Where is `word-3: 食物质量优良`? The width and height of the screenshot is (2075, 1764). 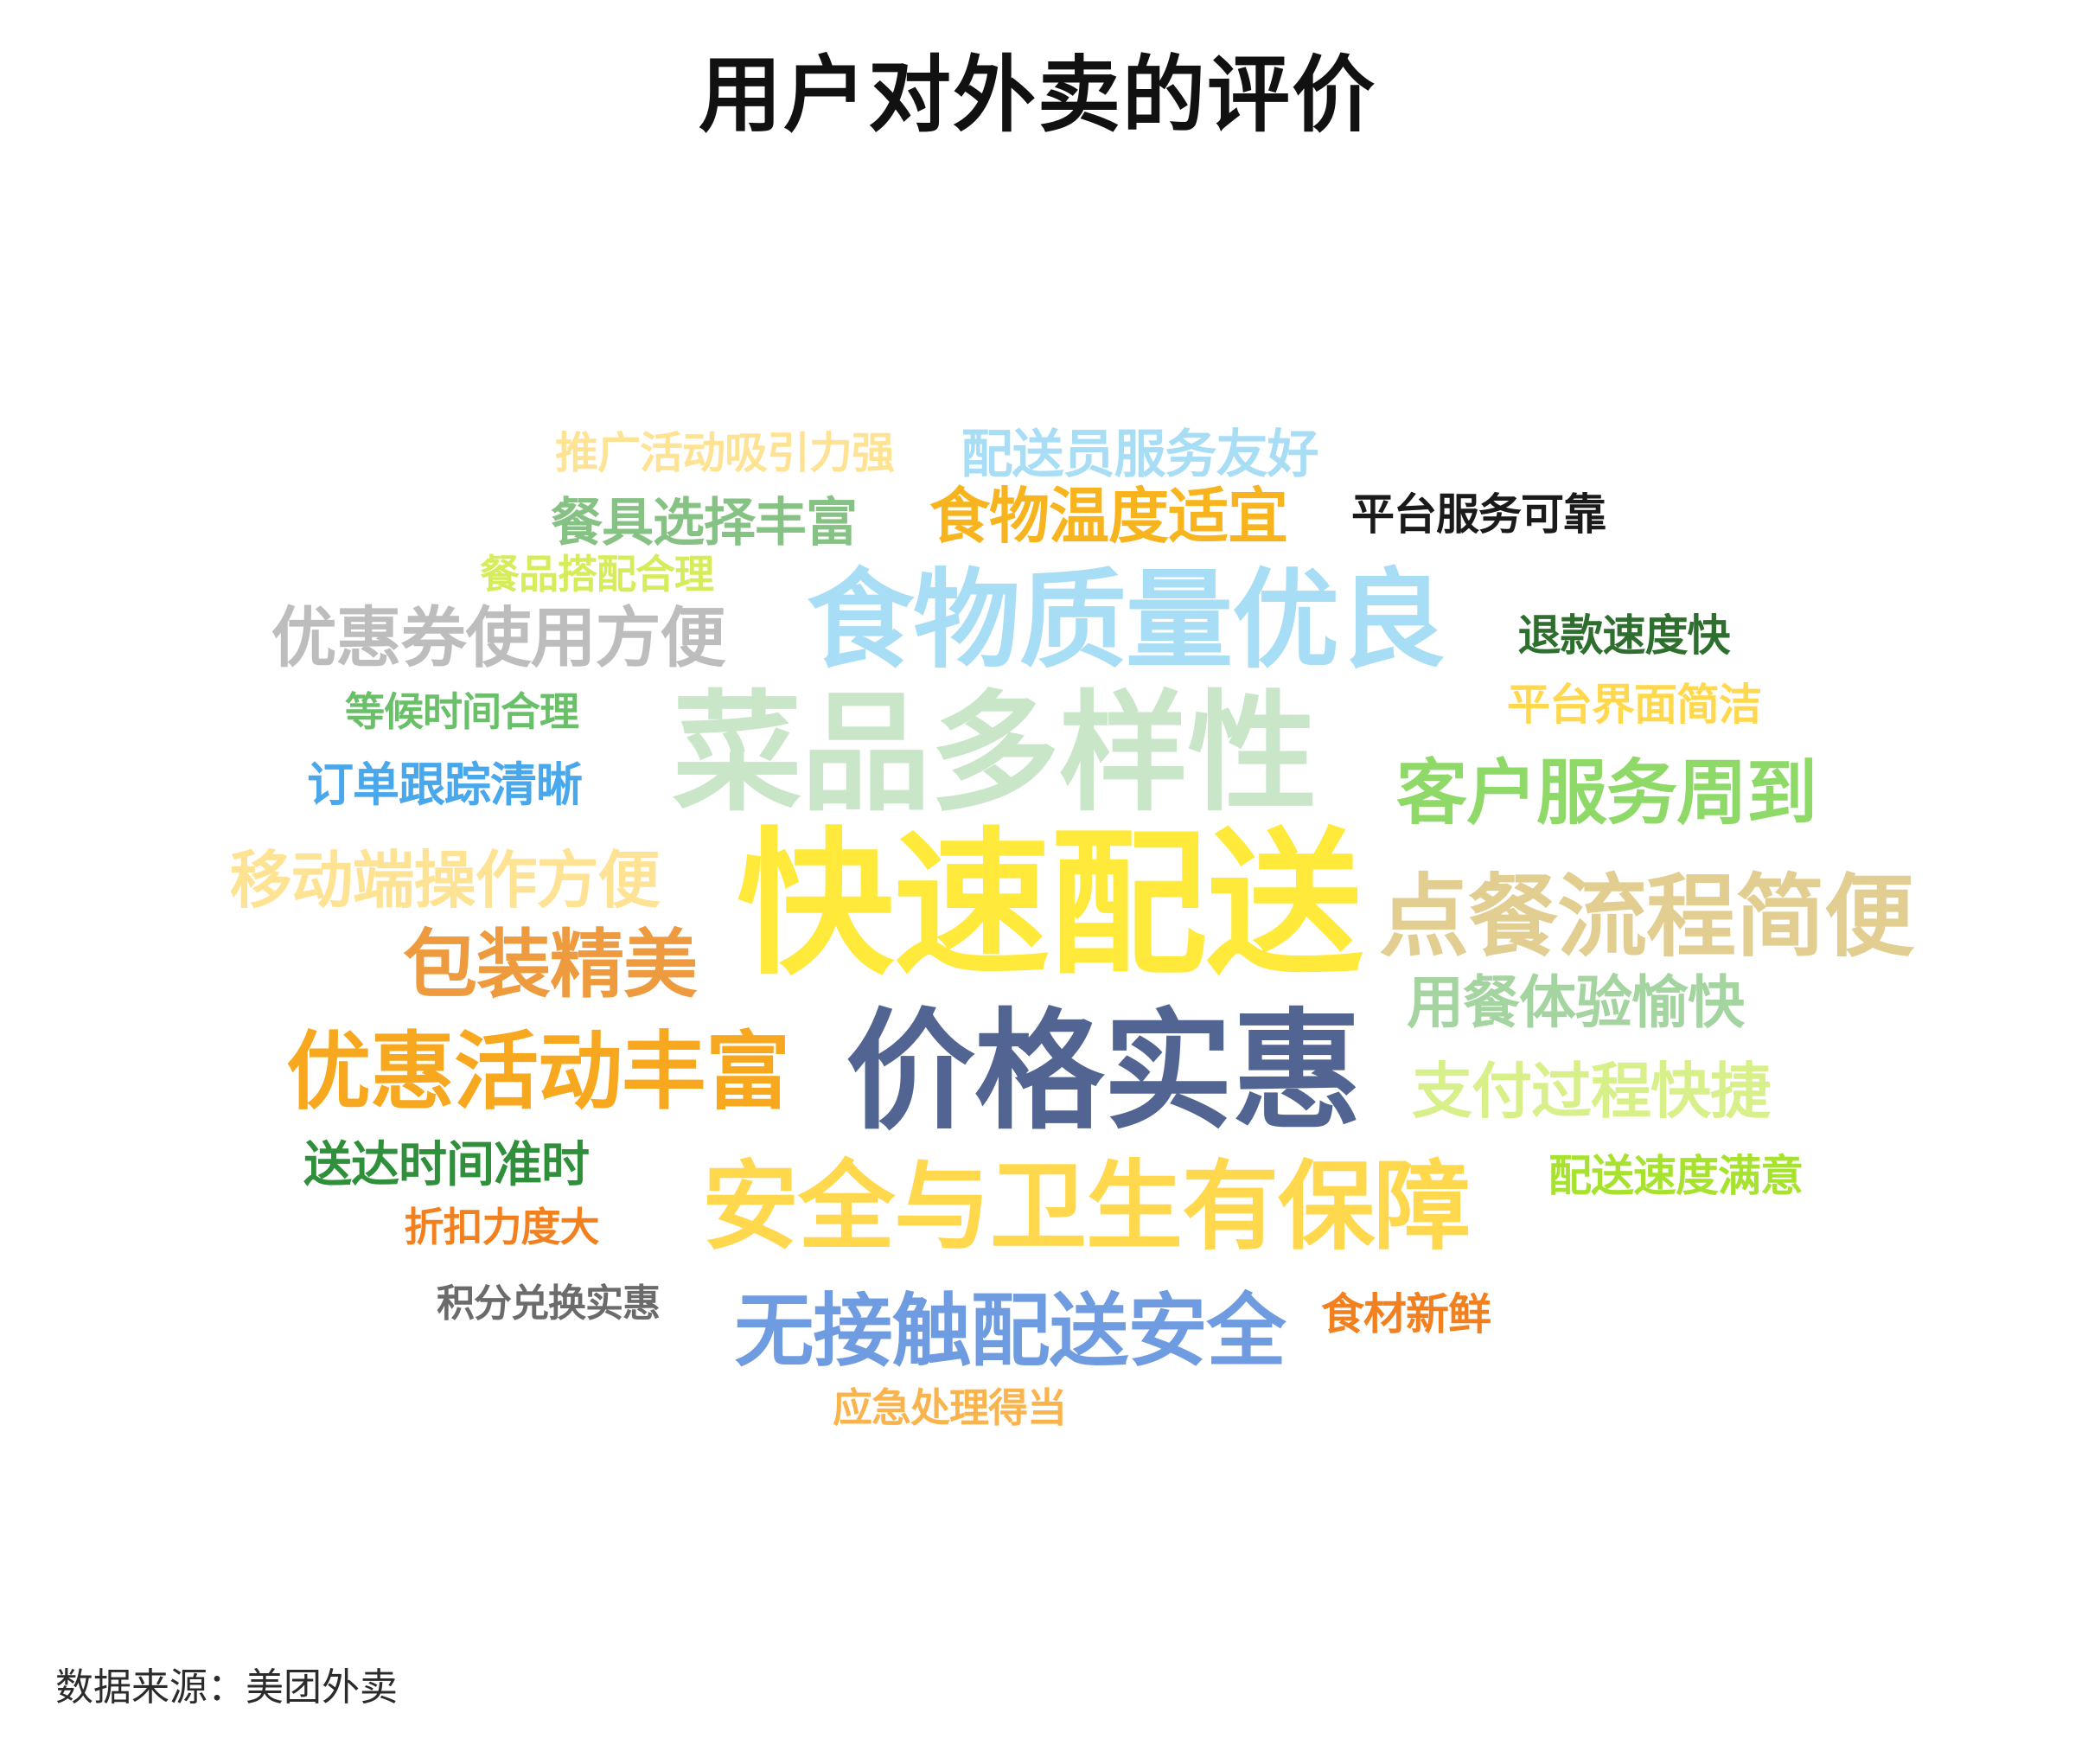 word-3: 食物质量优良 is located at coordinates (1126, 621).